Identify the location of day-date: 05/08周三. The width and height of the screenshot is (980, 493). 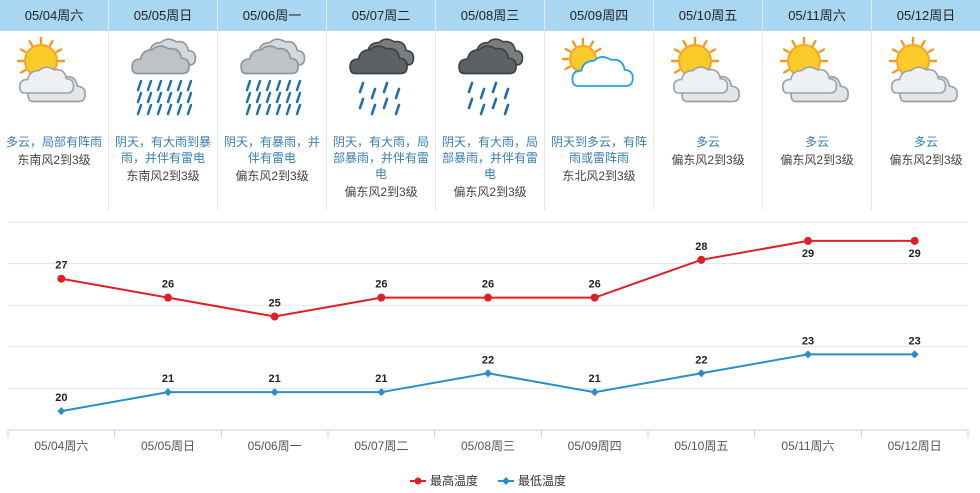
(490, 15).